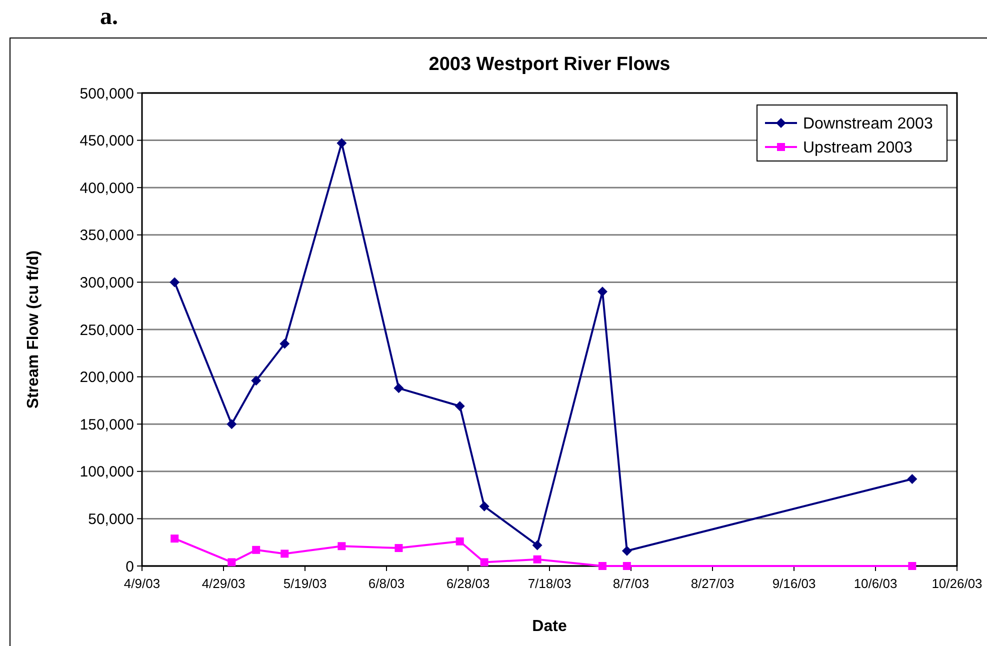 The image size is (987, 646). Describe the element at coordinates (386, 583) in the screenshot. I see `x-tick-label: 6/8/03` at that location.